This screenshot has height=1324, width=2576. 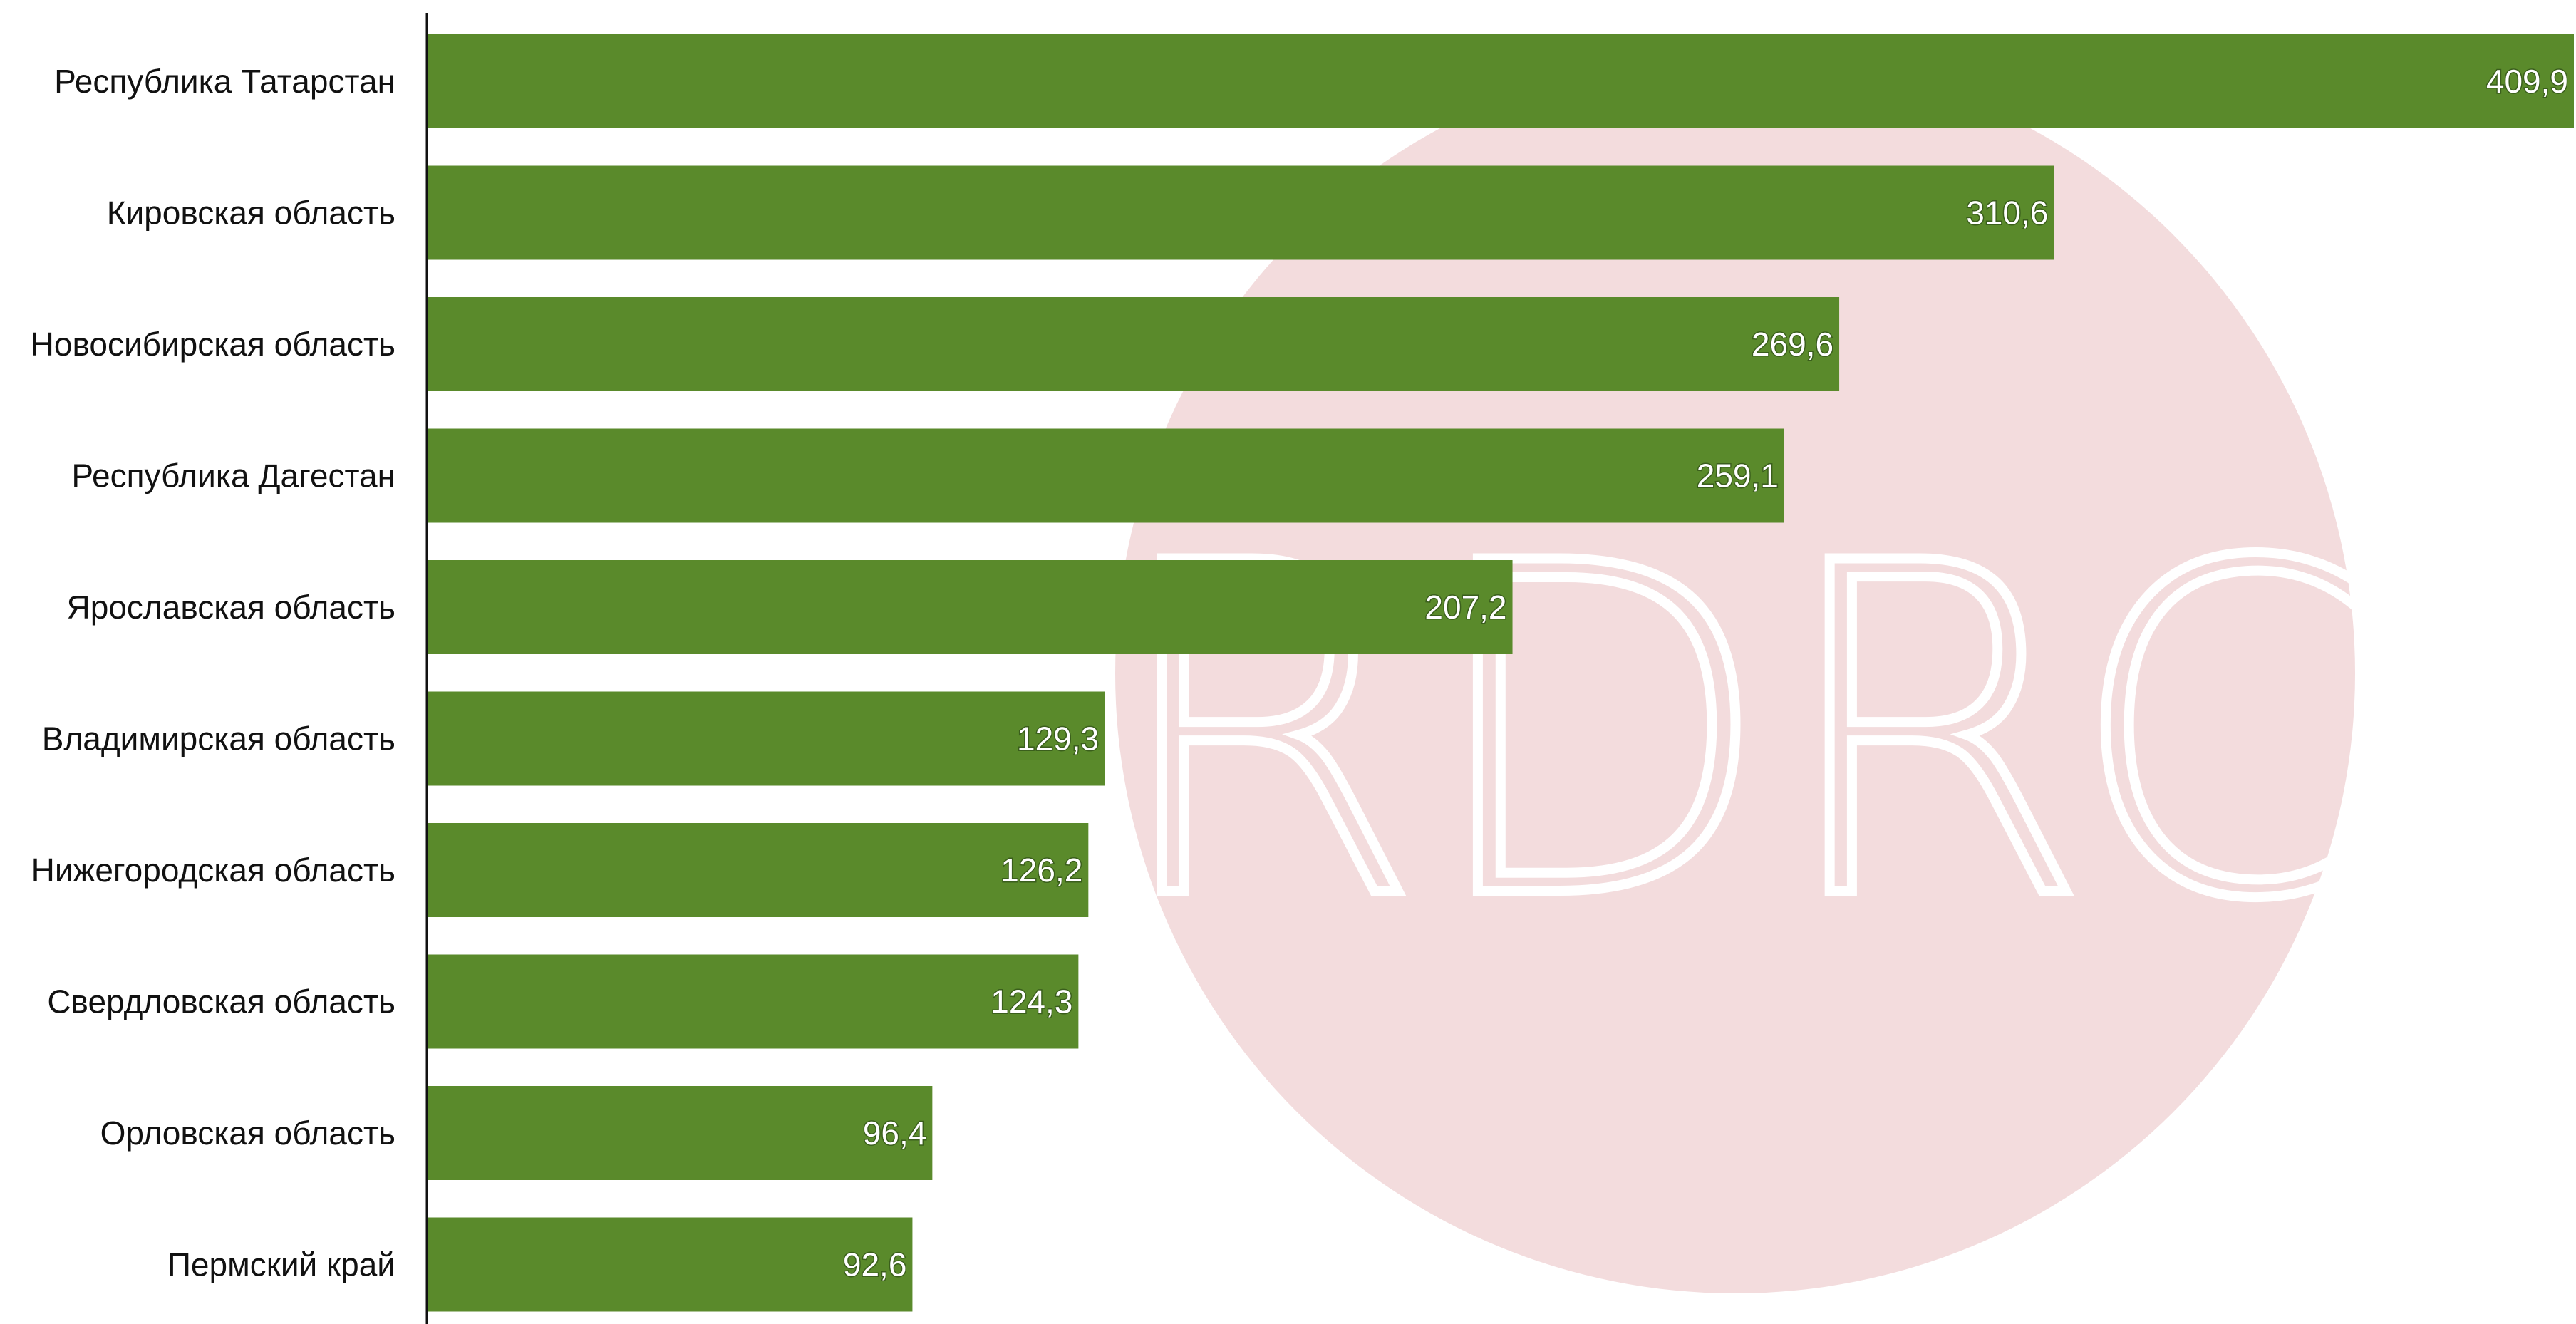 I want to click on category-label-9: Орловская область, so click(x=248, y=1133).